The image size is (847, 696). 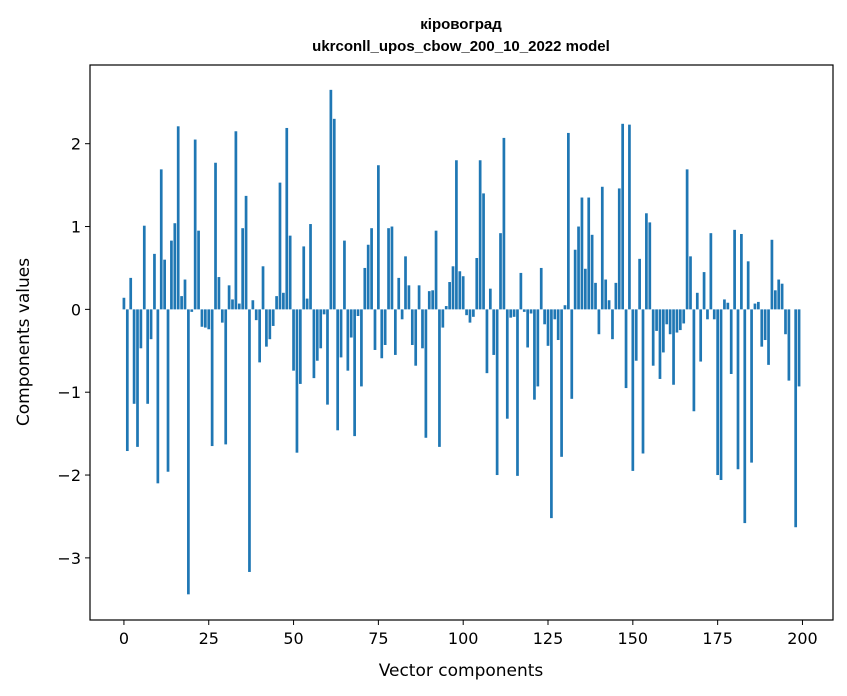 I want to click on y-axis-ticks: −3 −2 −1 0 1 2, so click(x=73, y=351).